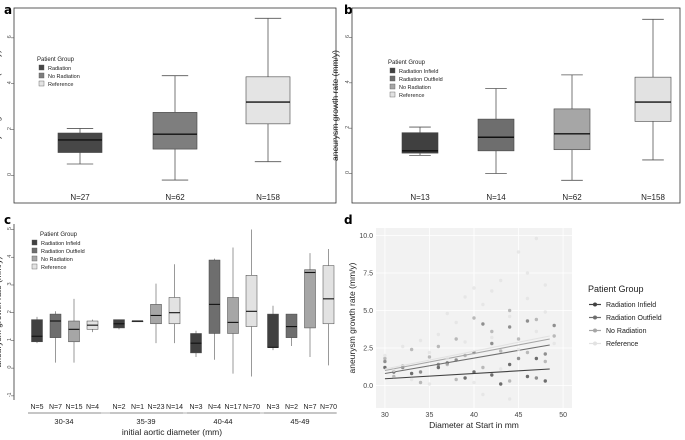 This screenshot has width=685, height=440. I want to click on box-radiation-outfield: N=14, so click(496, 145).